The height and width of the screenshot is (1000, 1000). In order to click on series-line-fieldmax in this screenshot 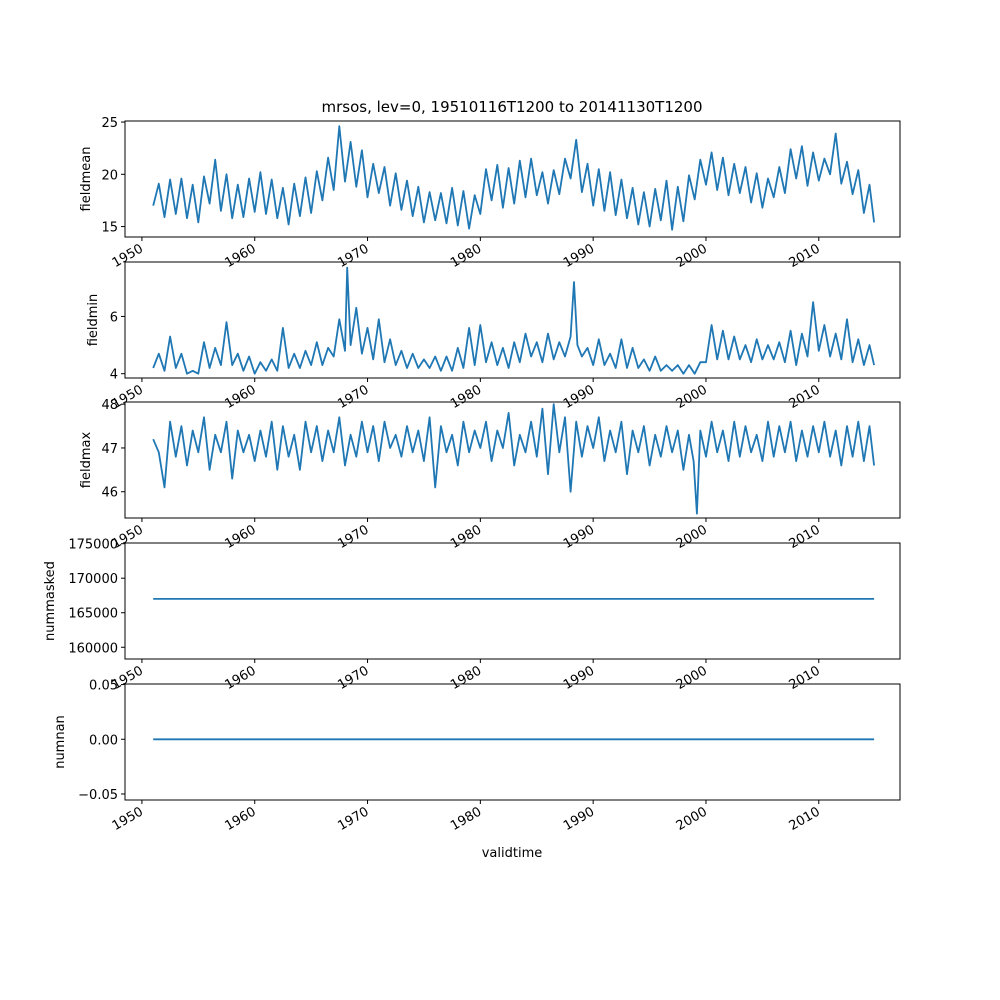, I will do `click(513, 459)`.